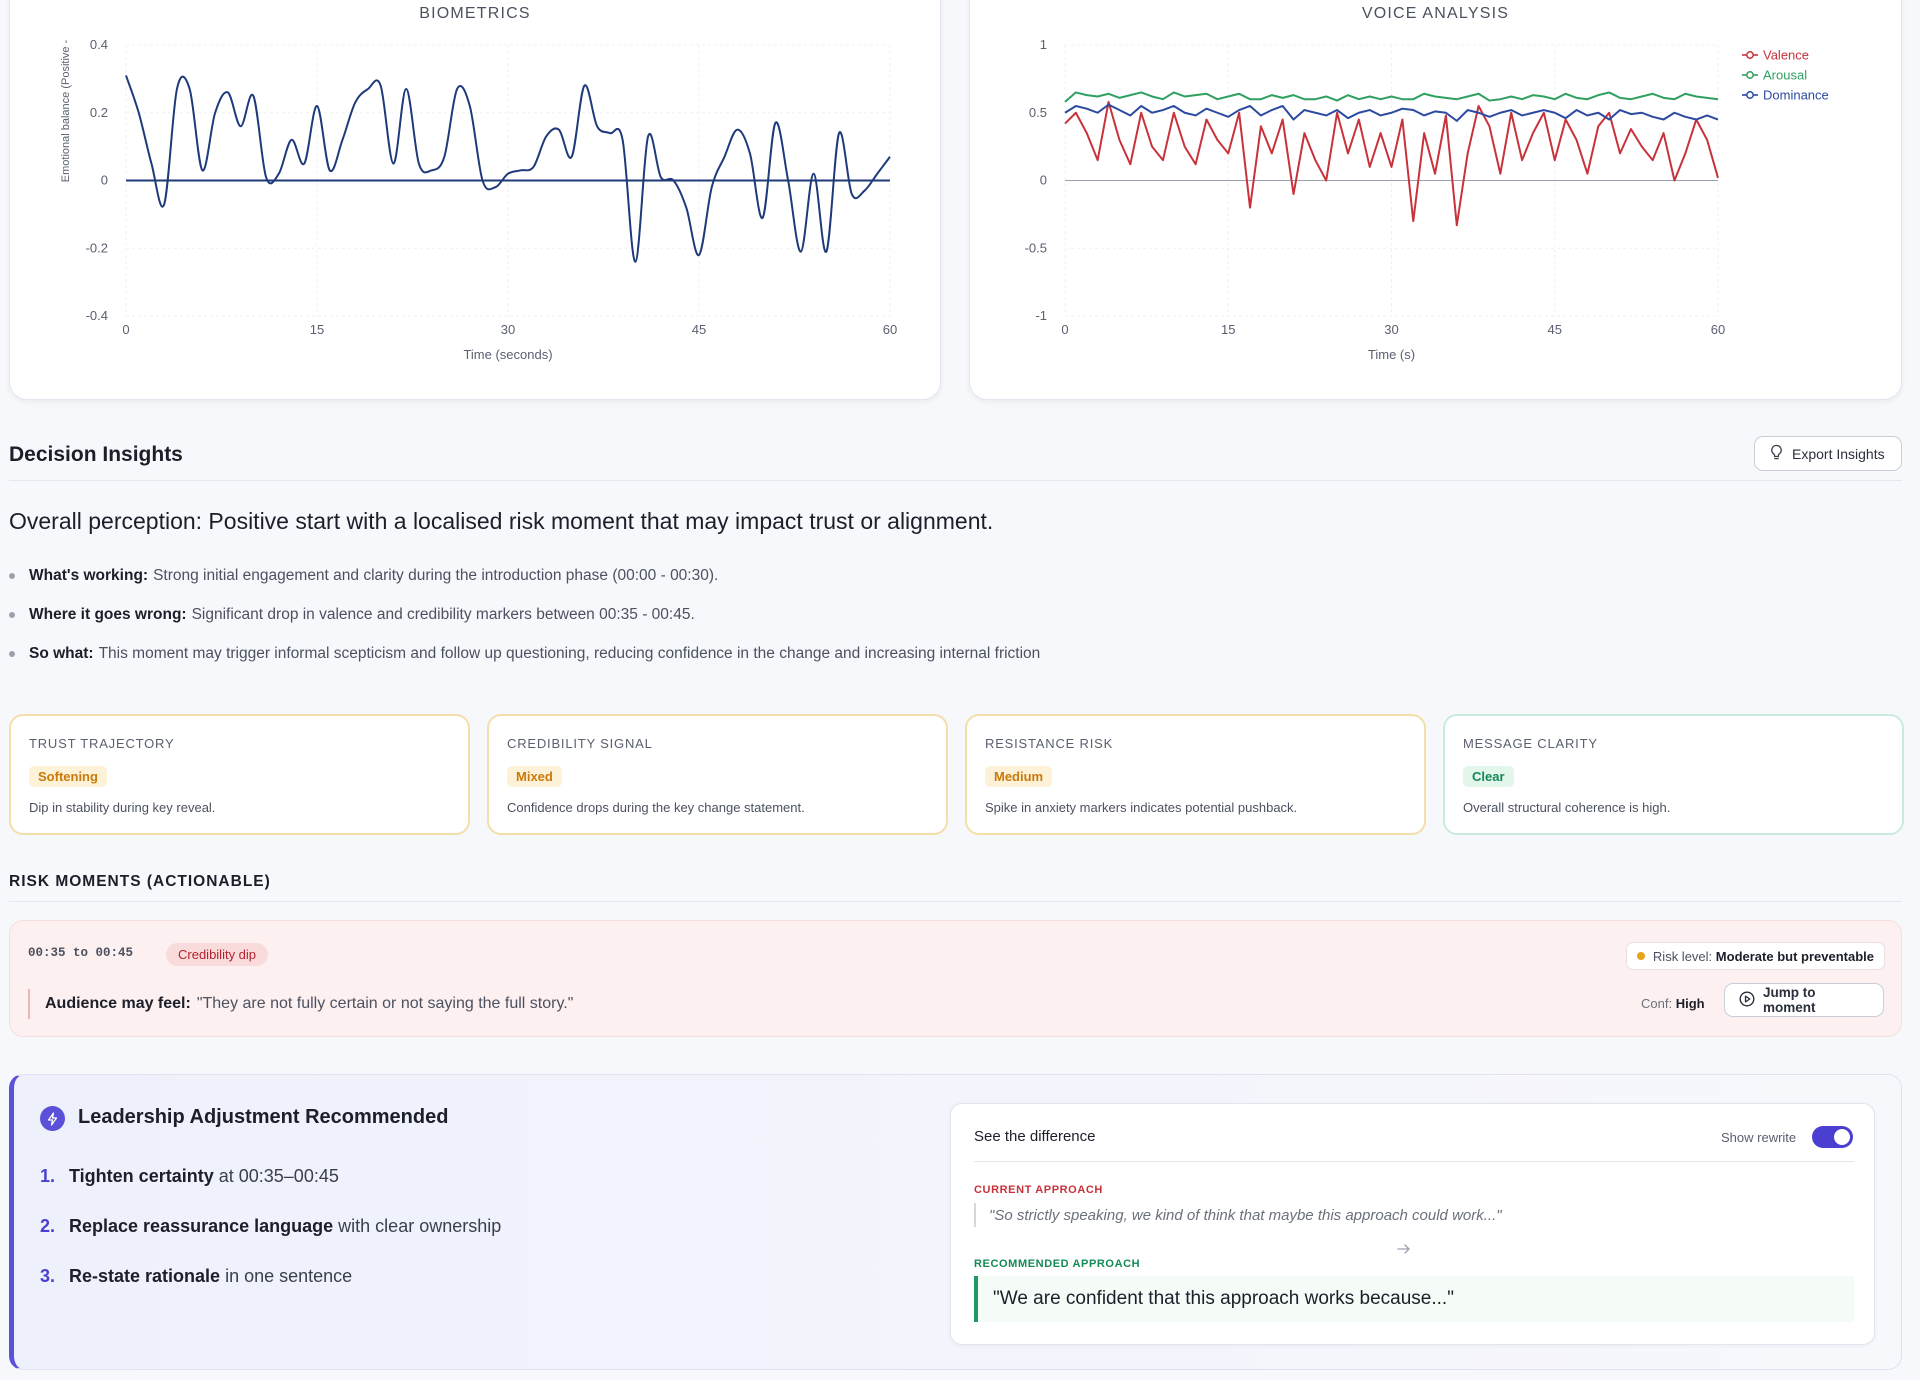 The image size is (1920, 1380). What do you see at coordinates (196, 1276) in the screenshot?
I see `recommendation-step-3: 3. Re-state rationale in one sentence` at bounding box center [196, 1276].